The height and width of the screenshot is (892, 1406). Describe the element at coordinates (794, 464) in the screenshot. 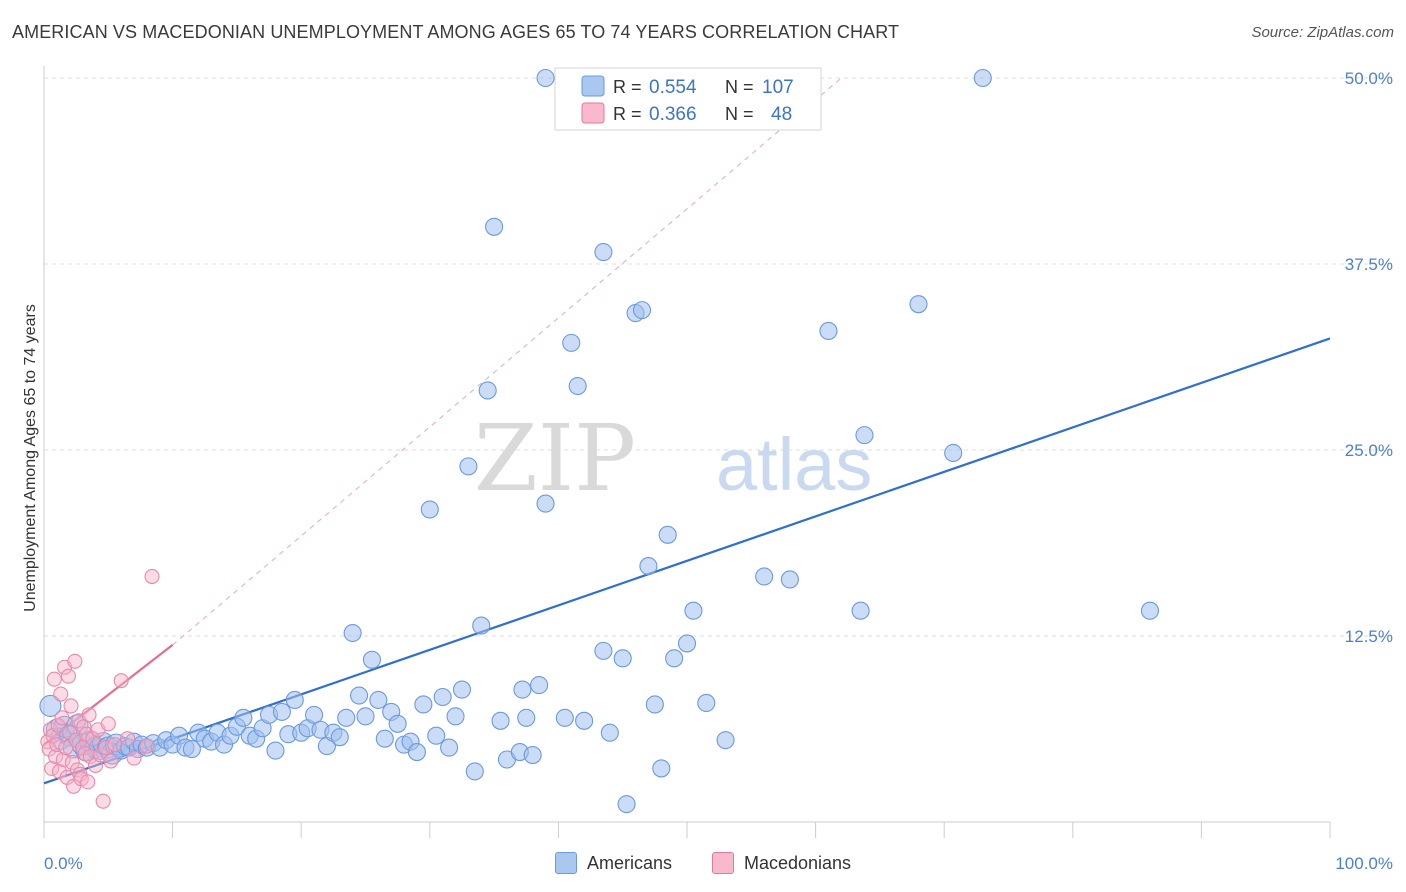

I see `watermark-atlas: atlas` at that location.